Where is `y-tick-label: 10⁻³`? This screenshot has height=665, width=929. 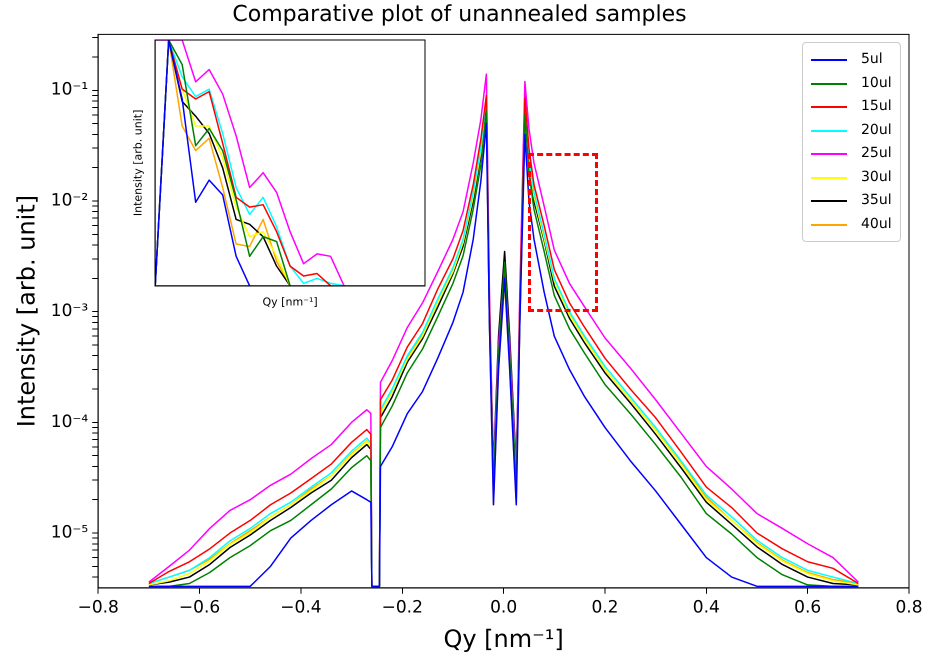 y-tick-label: 10⁻³ is located at coordinates (69, 311).